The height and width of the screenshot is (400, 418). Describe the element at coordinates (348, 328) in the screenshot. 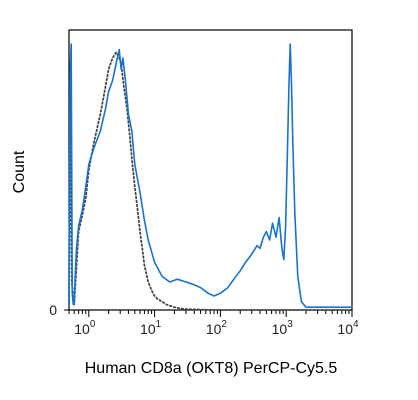

I see `x-tick-label: 10⁴` at that location.